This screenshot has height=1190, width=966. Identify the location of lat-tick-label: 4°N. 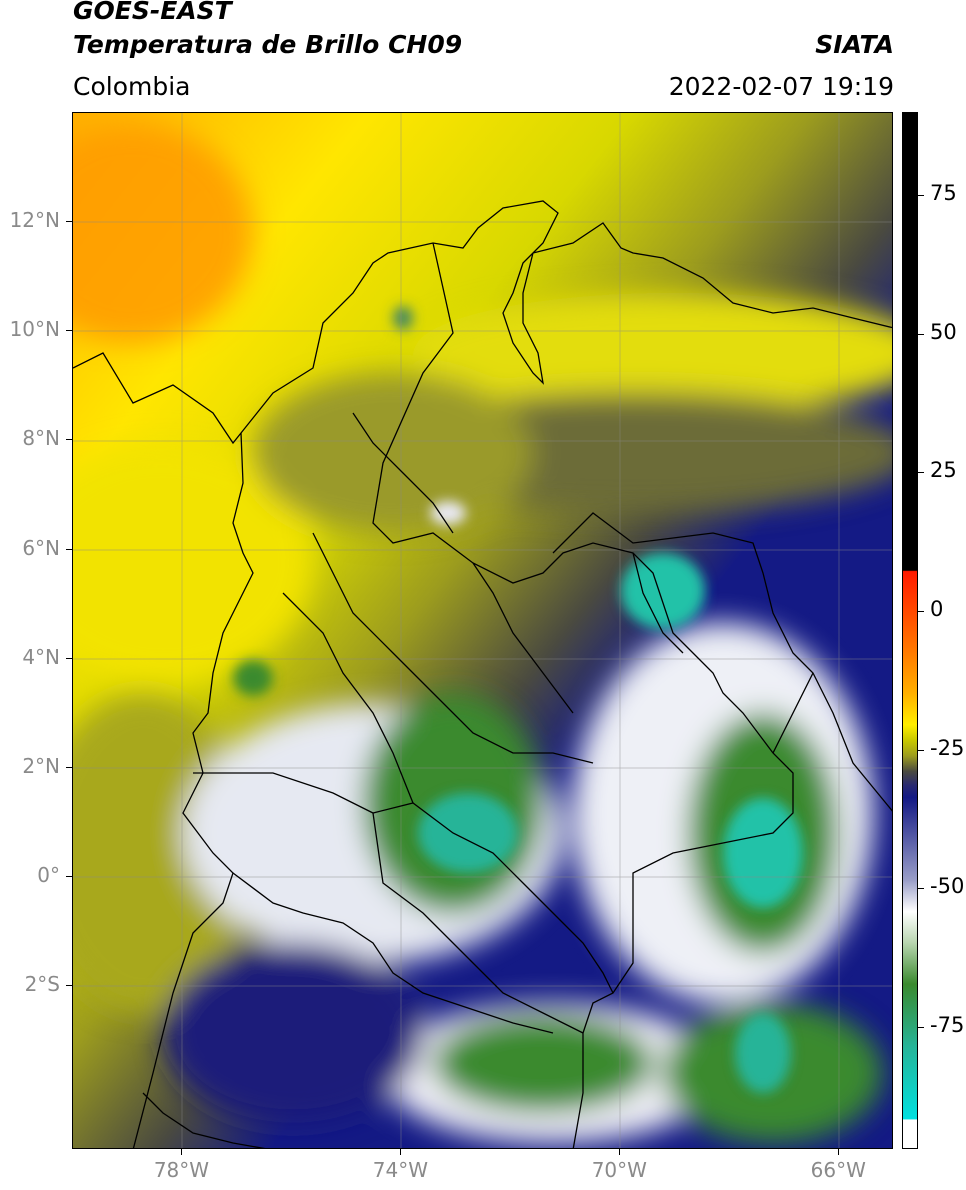
(41, 656).